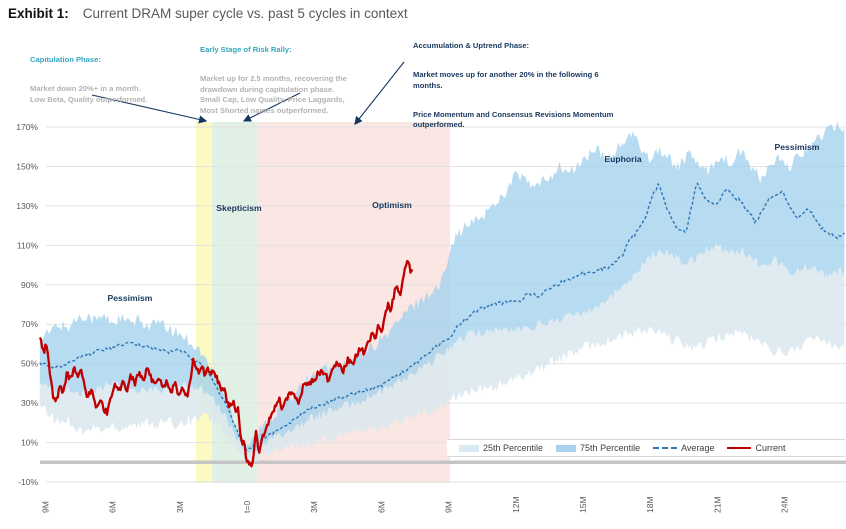 The width and height of the screenshot is (846, 529). I want to click on phase-label-pessimism-right: Pessimism, so click(797, 147).